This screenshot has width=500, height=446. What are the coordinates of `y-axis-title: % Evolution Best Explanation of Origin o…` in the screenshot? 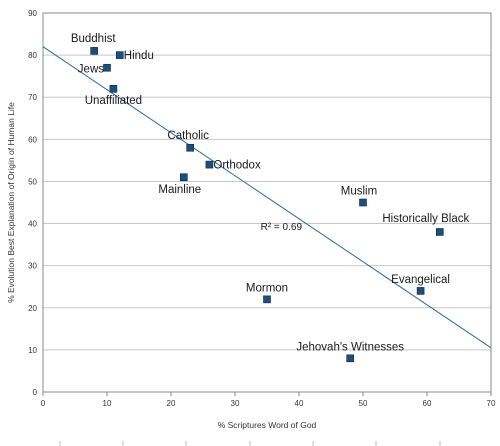 It's located at (11, 202).